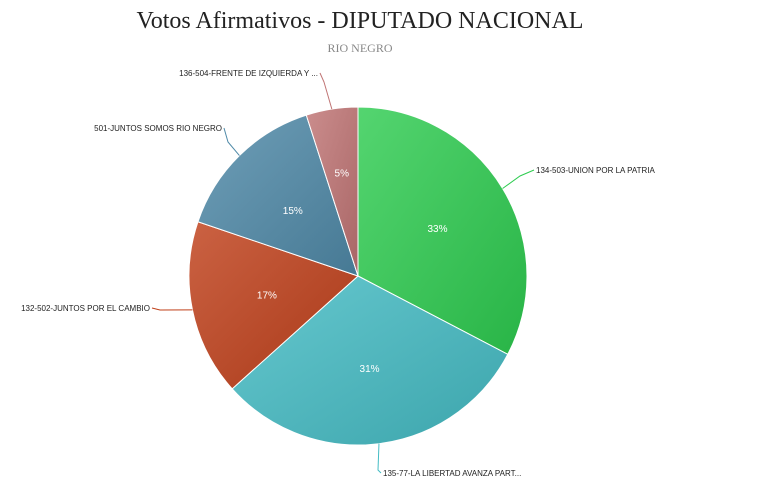 Image resolution: width=759 pixels, height=487 pixels. Describe the element at coordinates (360, 48) in the screenshot. I see `chart-subtitle: RIO NEGRO` at that location.